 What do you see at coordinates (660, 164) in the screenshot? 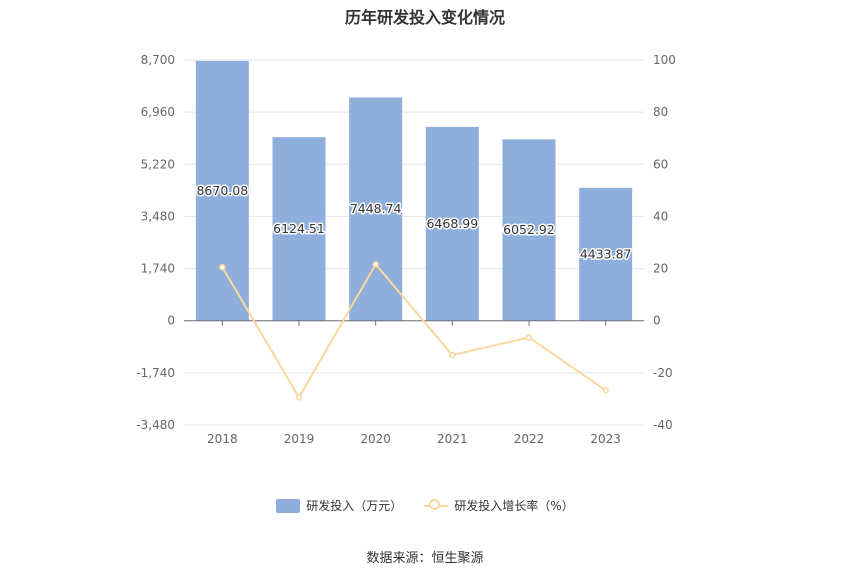
I see `y-right-tick-label: 60` at bounding box center [660, 164].